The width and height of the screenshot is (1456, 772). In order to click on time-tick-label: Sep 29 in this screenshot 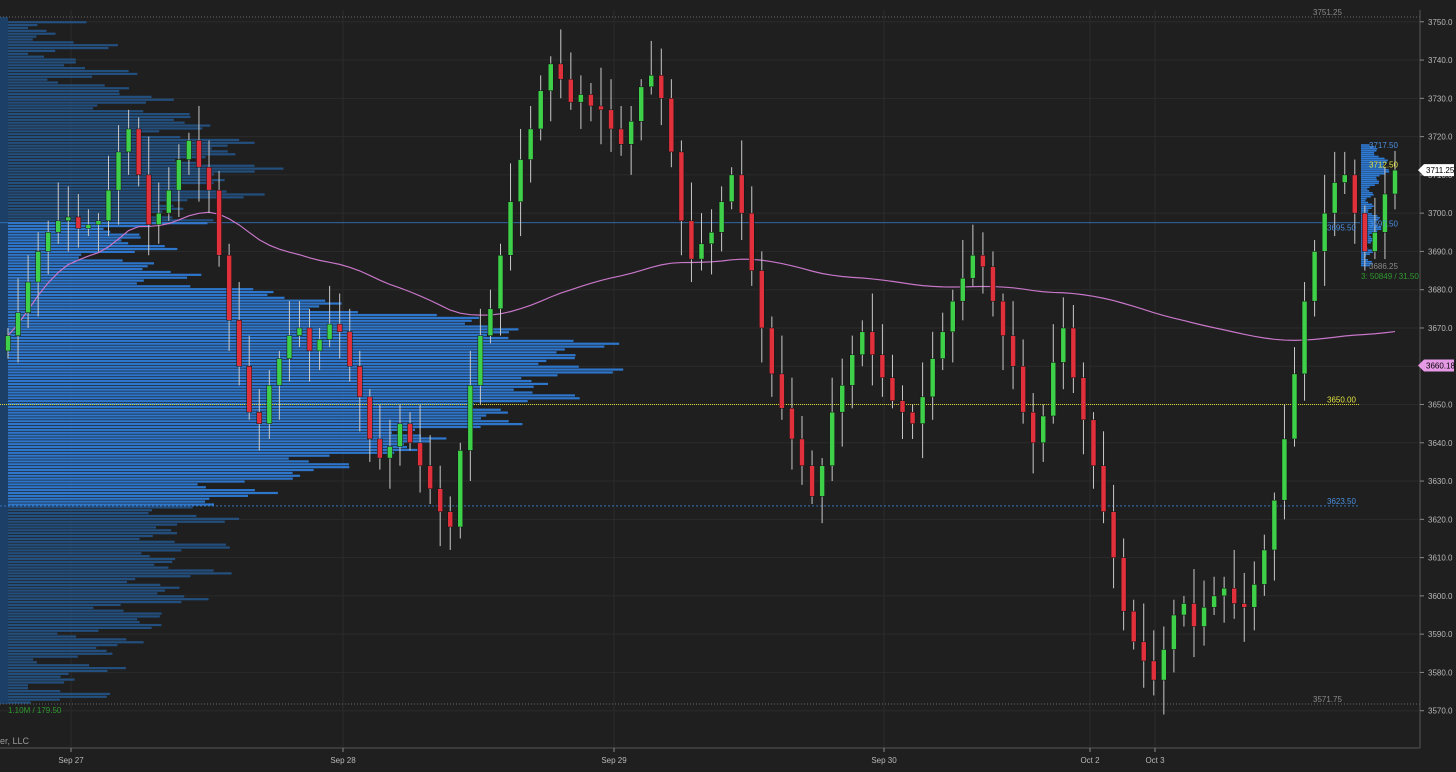, I will do `click(614, 760)`.